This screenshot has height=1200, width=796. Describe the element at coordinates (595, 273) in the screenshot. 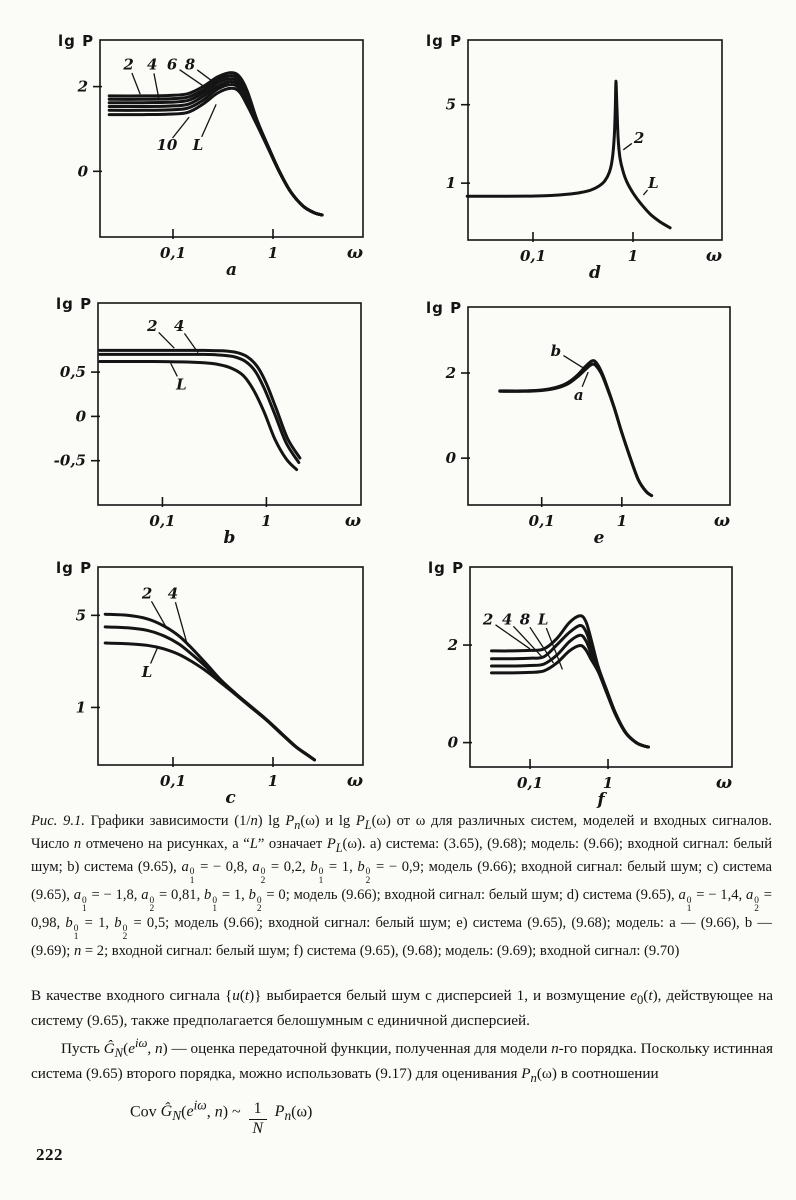

I see `svg-text: d` at that location.